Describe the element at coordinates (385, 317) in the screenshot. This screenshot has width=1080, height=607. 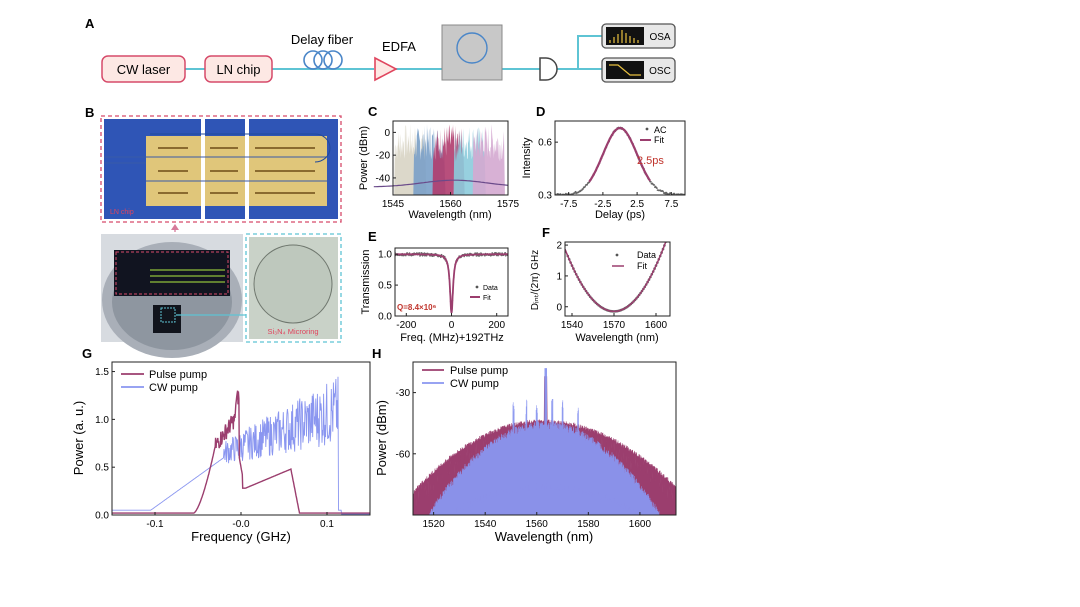
I see `chart-e-ytick-label: 0.0` at that location.